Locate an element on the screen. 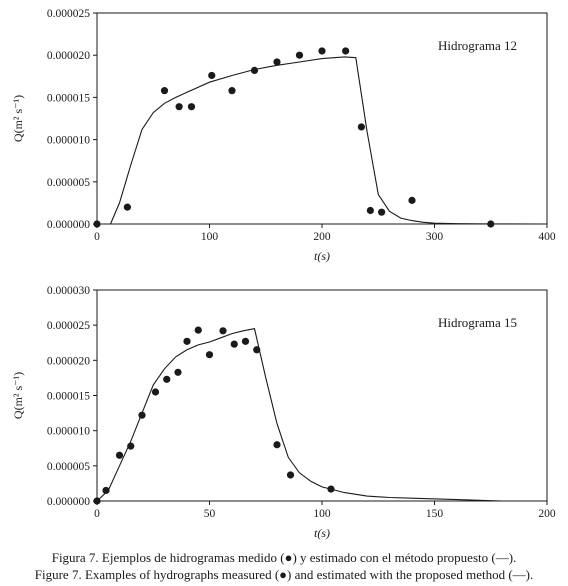 This screenshot has width=568, height=586. h15-y-tick-label: 0.000000 is located at coordinates (68, 502).